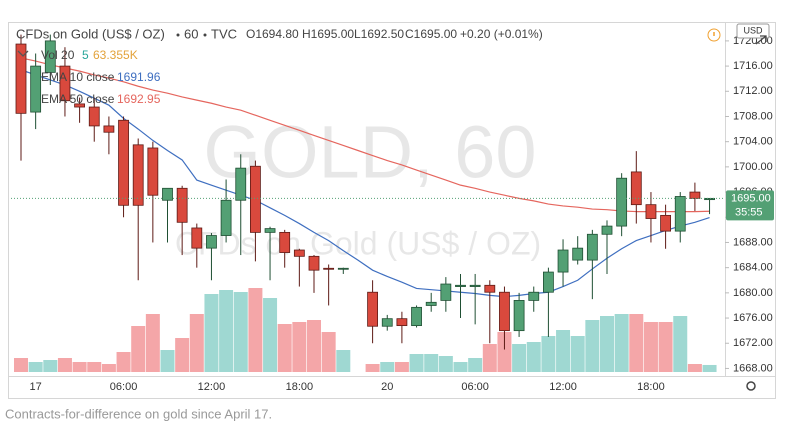 The width and height of the screenshot is (789, 433). What do you see at coordinates (714, 35) in the screenshot?
I see `info-icon` at bounding box center [714, 35].